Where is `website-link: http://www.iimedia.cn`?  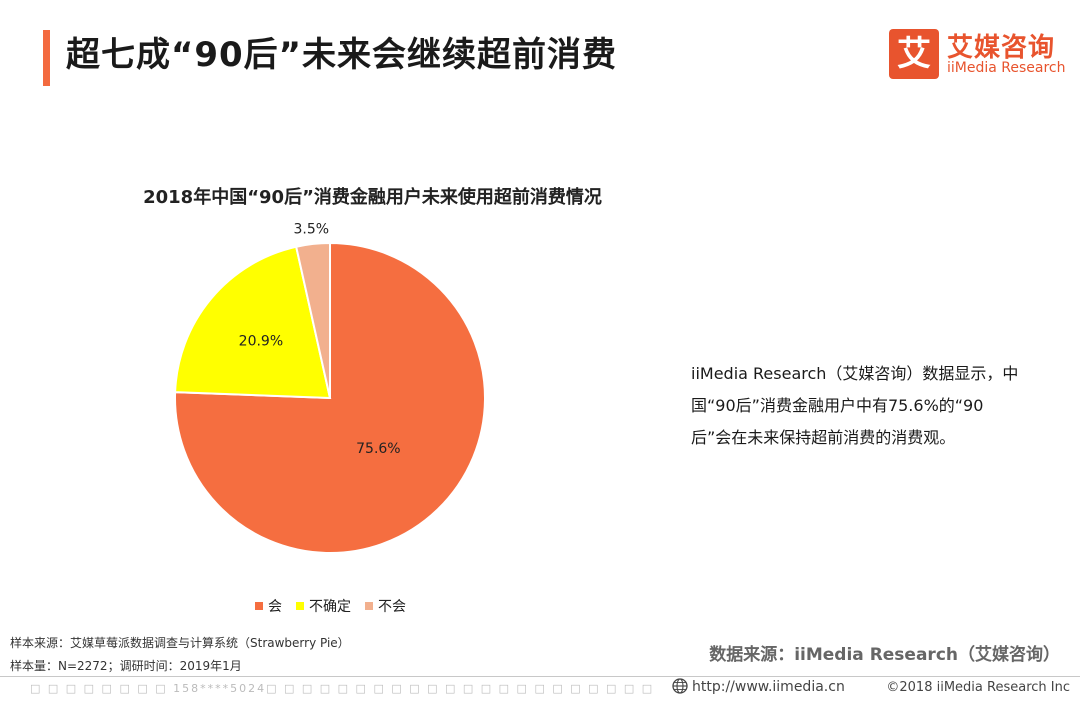 website-link: http://www.iimedia.cn is located at coordinates (758, 686).